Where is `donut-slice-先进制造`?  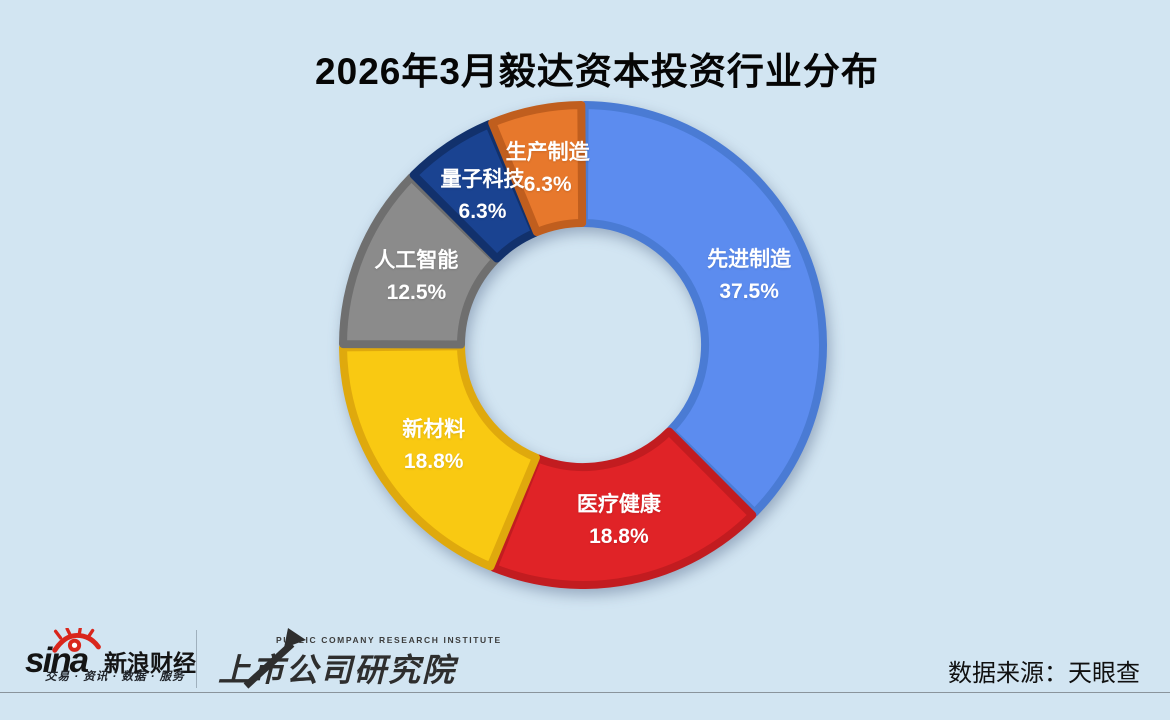 donut-slice-先进制造 is located at coordinates (703, 309).